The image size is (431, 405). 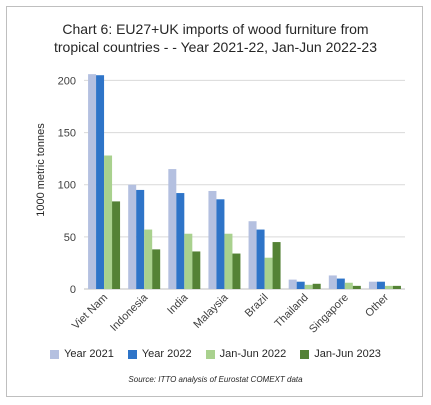 I want to click on legend-item: Year 2022, so click(x=159, y=354).